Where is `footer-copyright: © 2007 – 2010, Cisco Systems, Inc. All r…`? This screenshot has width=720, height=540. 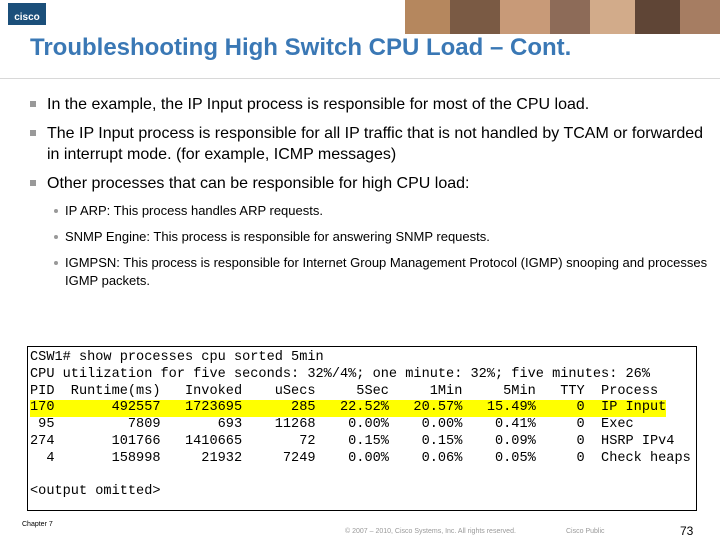 footer-copyright: © 2007 – 2010, Cisco Systems, Inc. All r… is located at coordinates (430, 531).